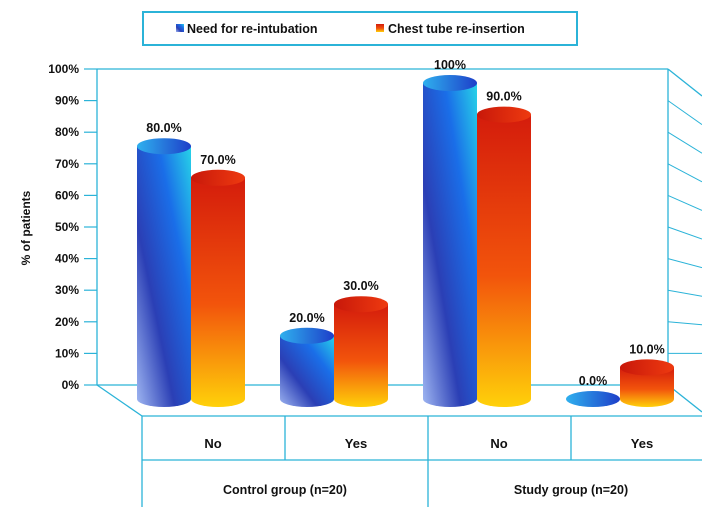 This screenshot has height=507, width=702. Describe the element at coordinates (217, 160) in the screenshot. I see `data-label: 70.0%` at that location.